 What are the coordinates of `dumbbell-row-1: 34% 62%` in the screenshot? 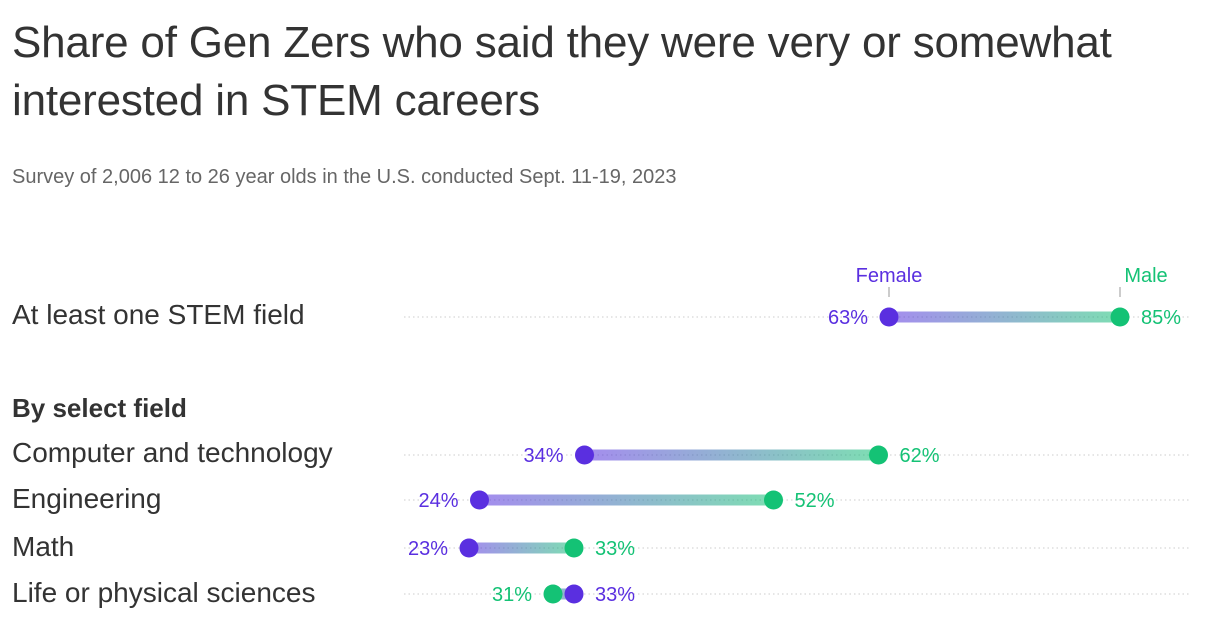 It's located at (797, 456).